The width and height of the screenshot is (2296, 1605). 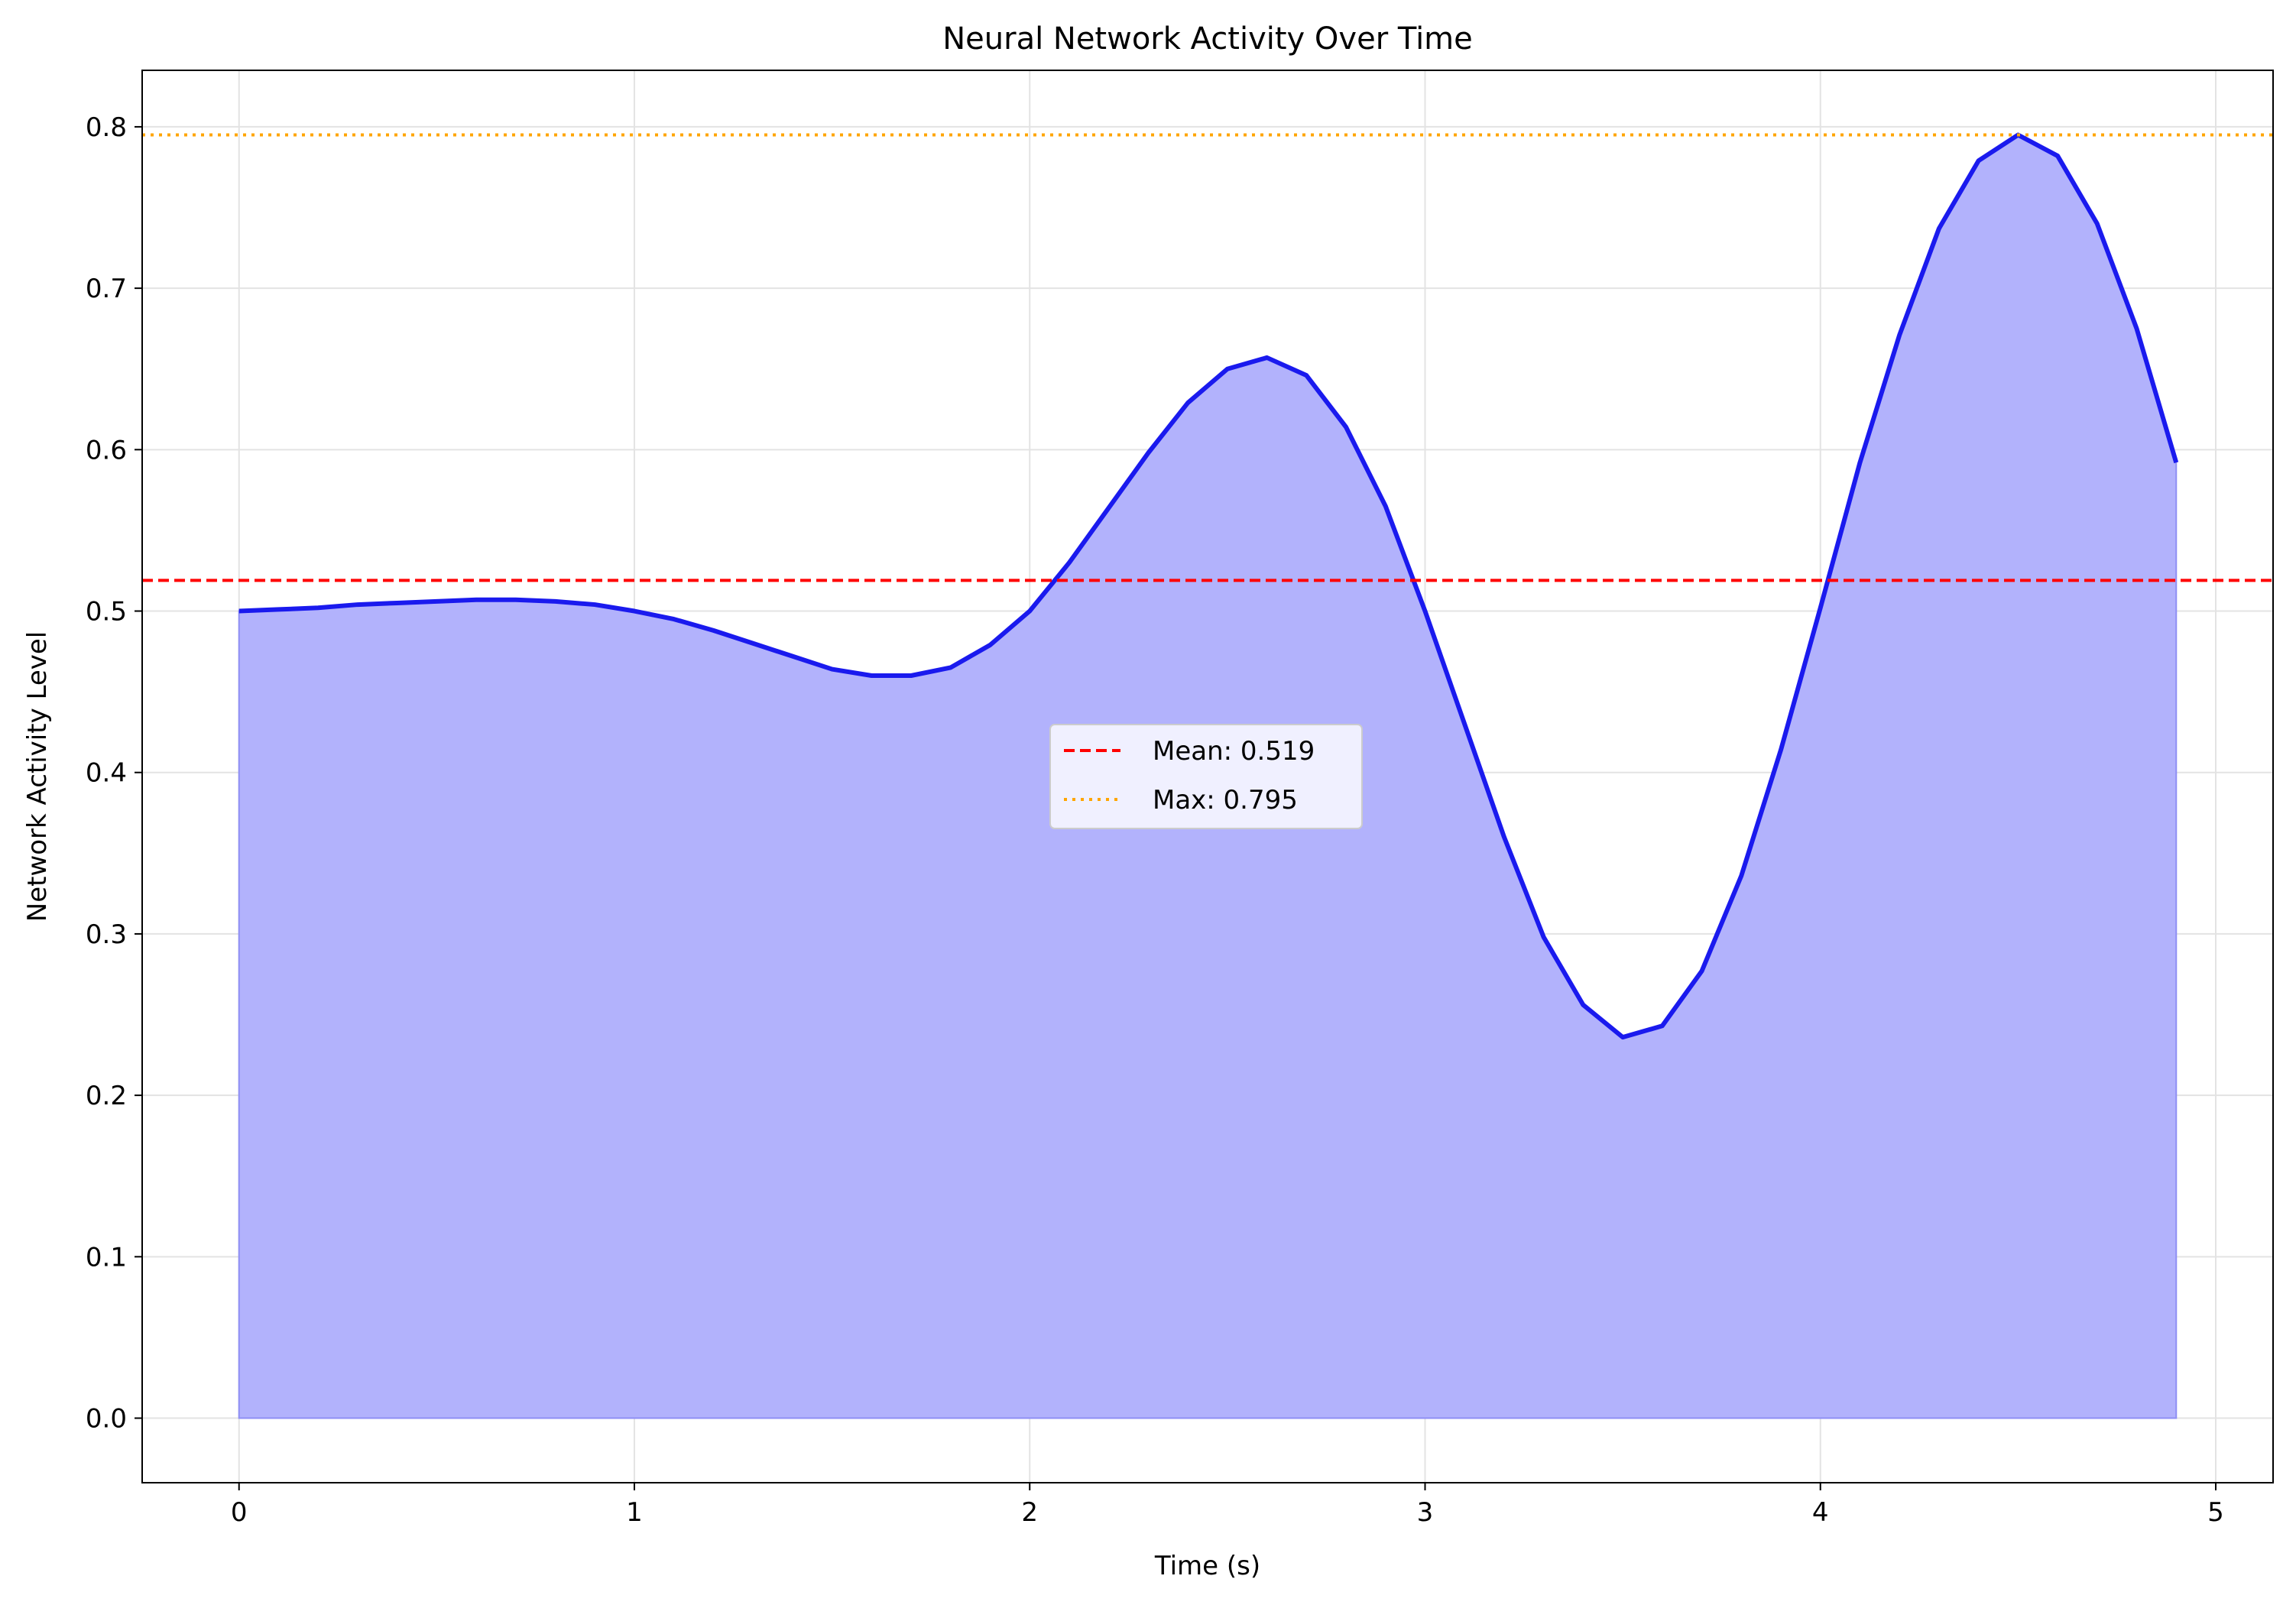 I want to click on x-axis-label: Time (s), so click(x=1207, y=1566).